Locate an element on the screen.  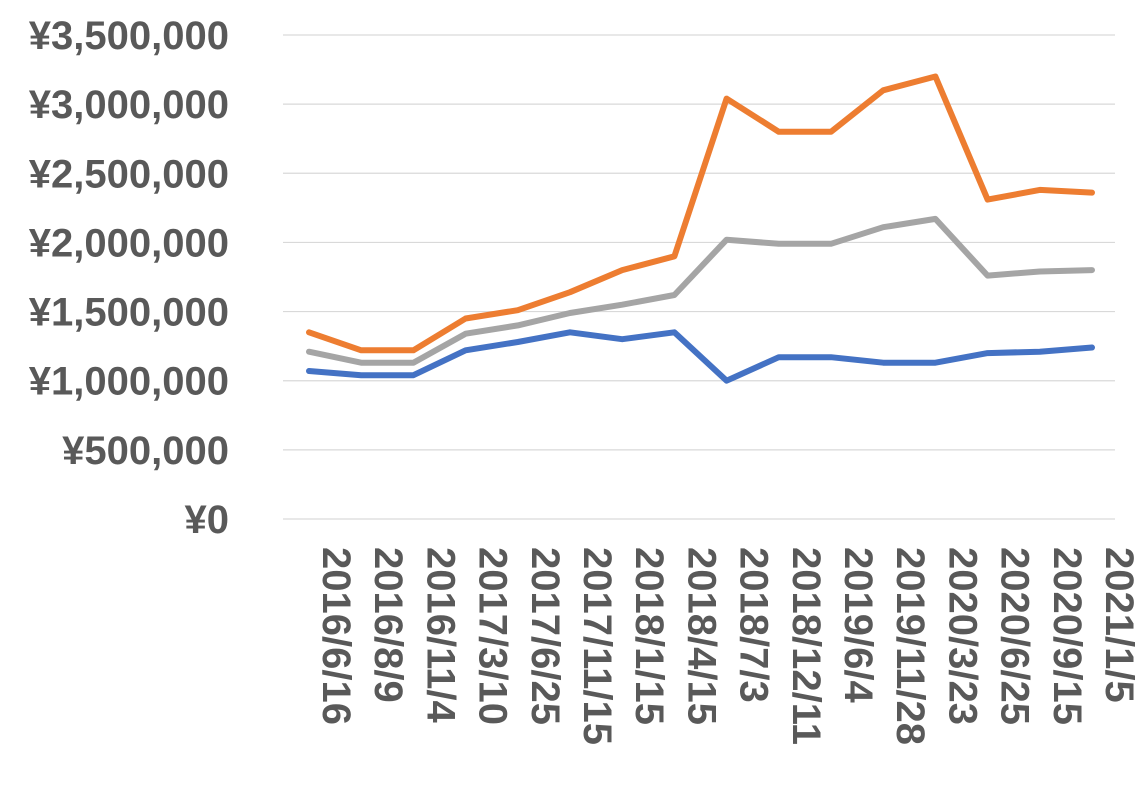
y-tick-label: ¥2,500,000 is located at coordinates (129, 174).